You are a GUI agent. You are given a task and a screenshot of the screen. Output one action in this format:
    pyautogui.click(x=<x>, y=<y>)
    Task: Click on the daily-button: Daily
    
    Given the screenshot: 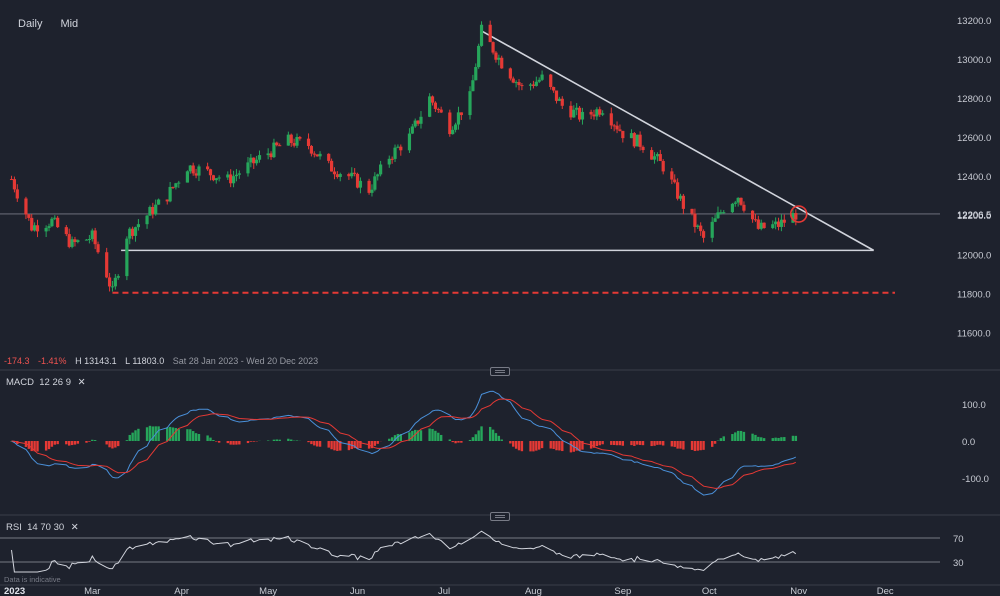 What is the action you would take?
    pyautogui.click(x=30, y=24)
    